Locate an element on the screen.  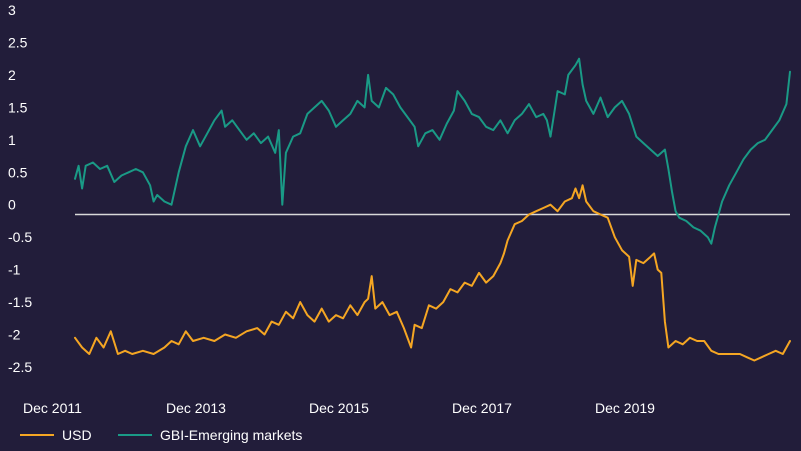
legend-label: GBI-Emerging markets is located at coordinates (231, 435).